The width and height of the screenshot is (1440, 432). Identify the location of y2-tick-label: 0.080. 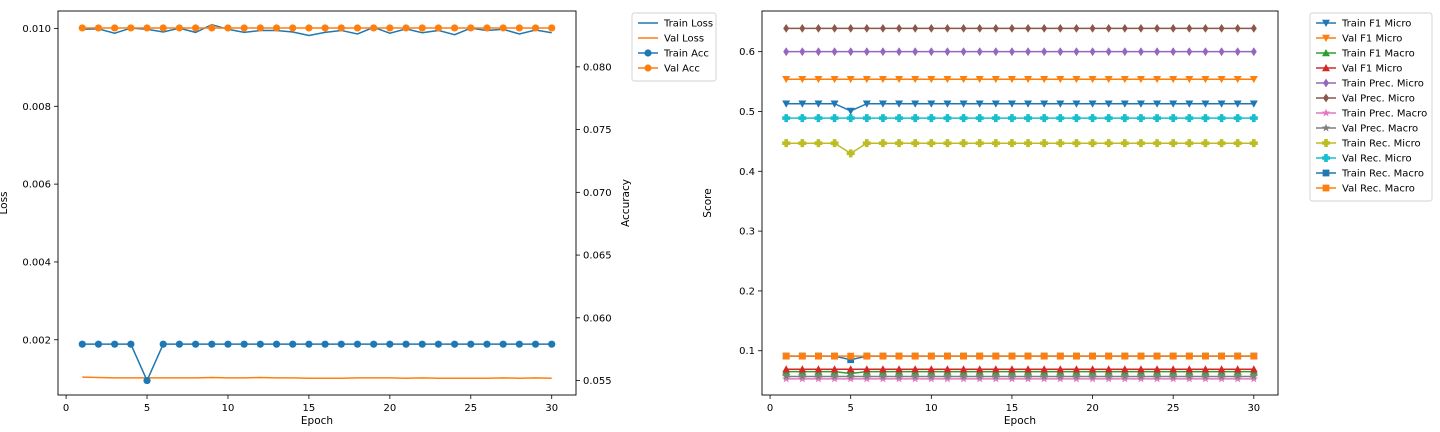
(597, 67).